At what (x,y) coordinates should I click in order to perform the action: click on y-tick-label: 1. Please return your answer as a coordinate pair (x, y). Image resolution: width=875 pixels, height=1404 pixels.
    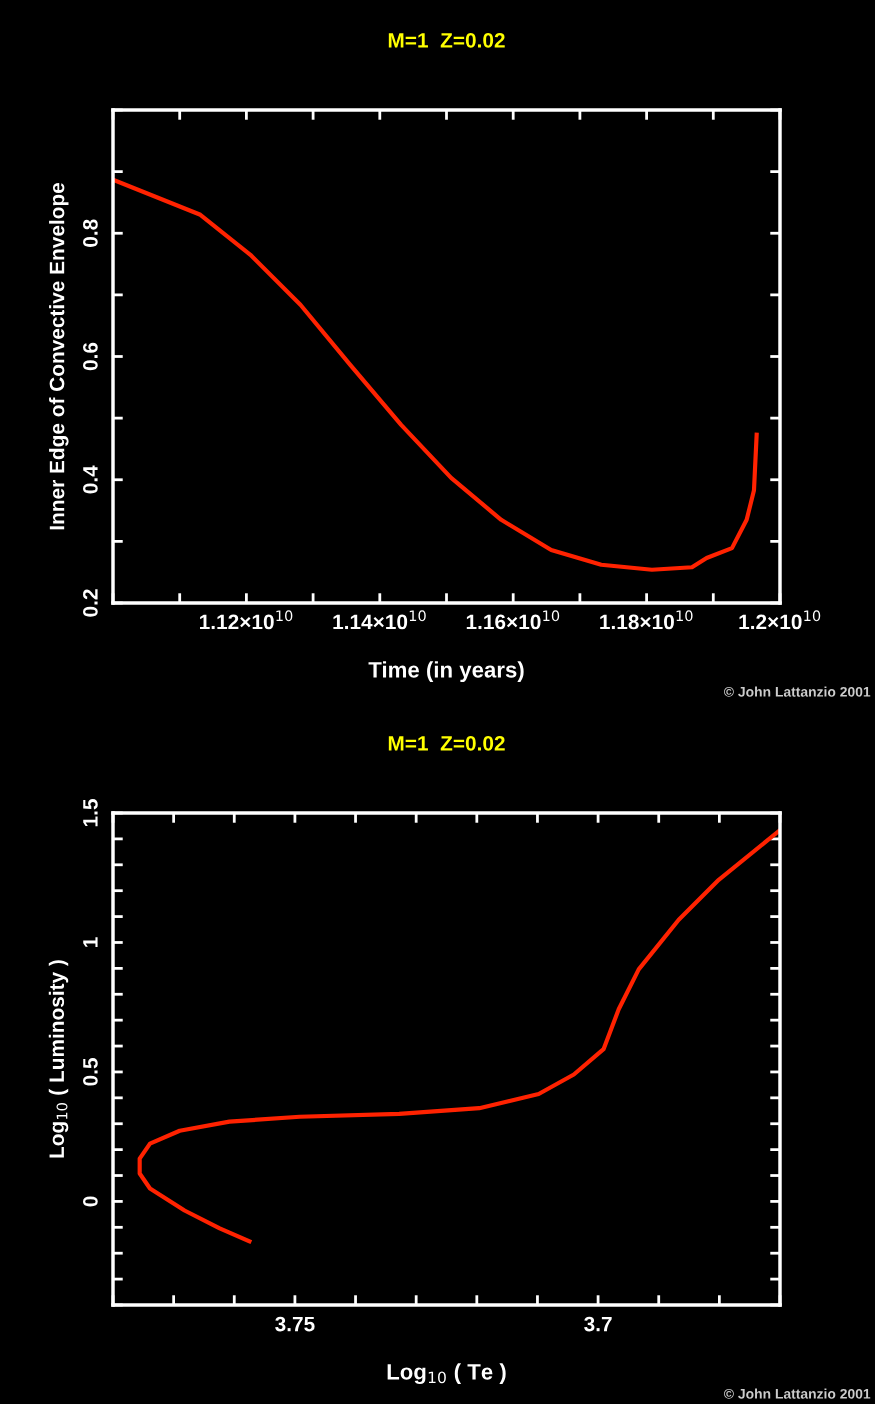
    Looking at the image, I should click on (90, 942).